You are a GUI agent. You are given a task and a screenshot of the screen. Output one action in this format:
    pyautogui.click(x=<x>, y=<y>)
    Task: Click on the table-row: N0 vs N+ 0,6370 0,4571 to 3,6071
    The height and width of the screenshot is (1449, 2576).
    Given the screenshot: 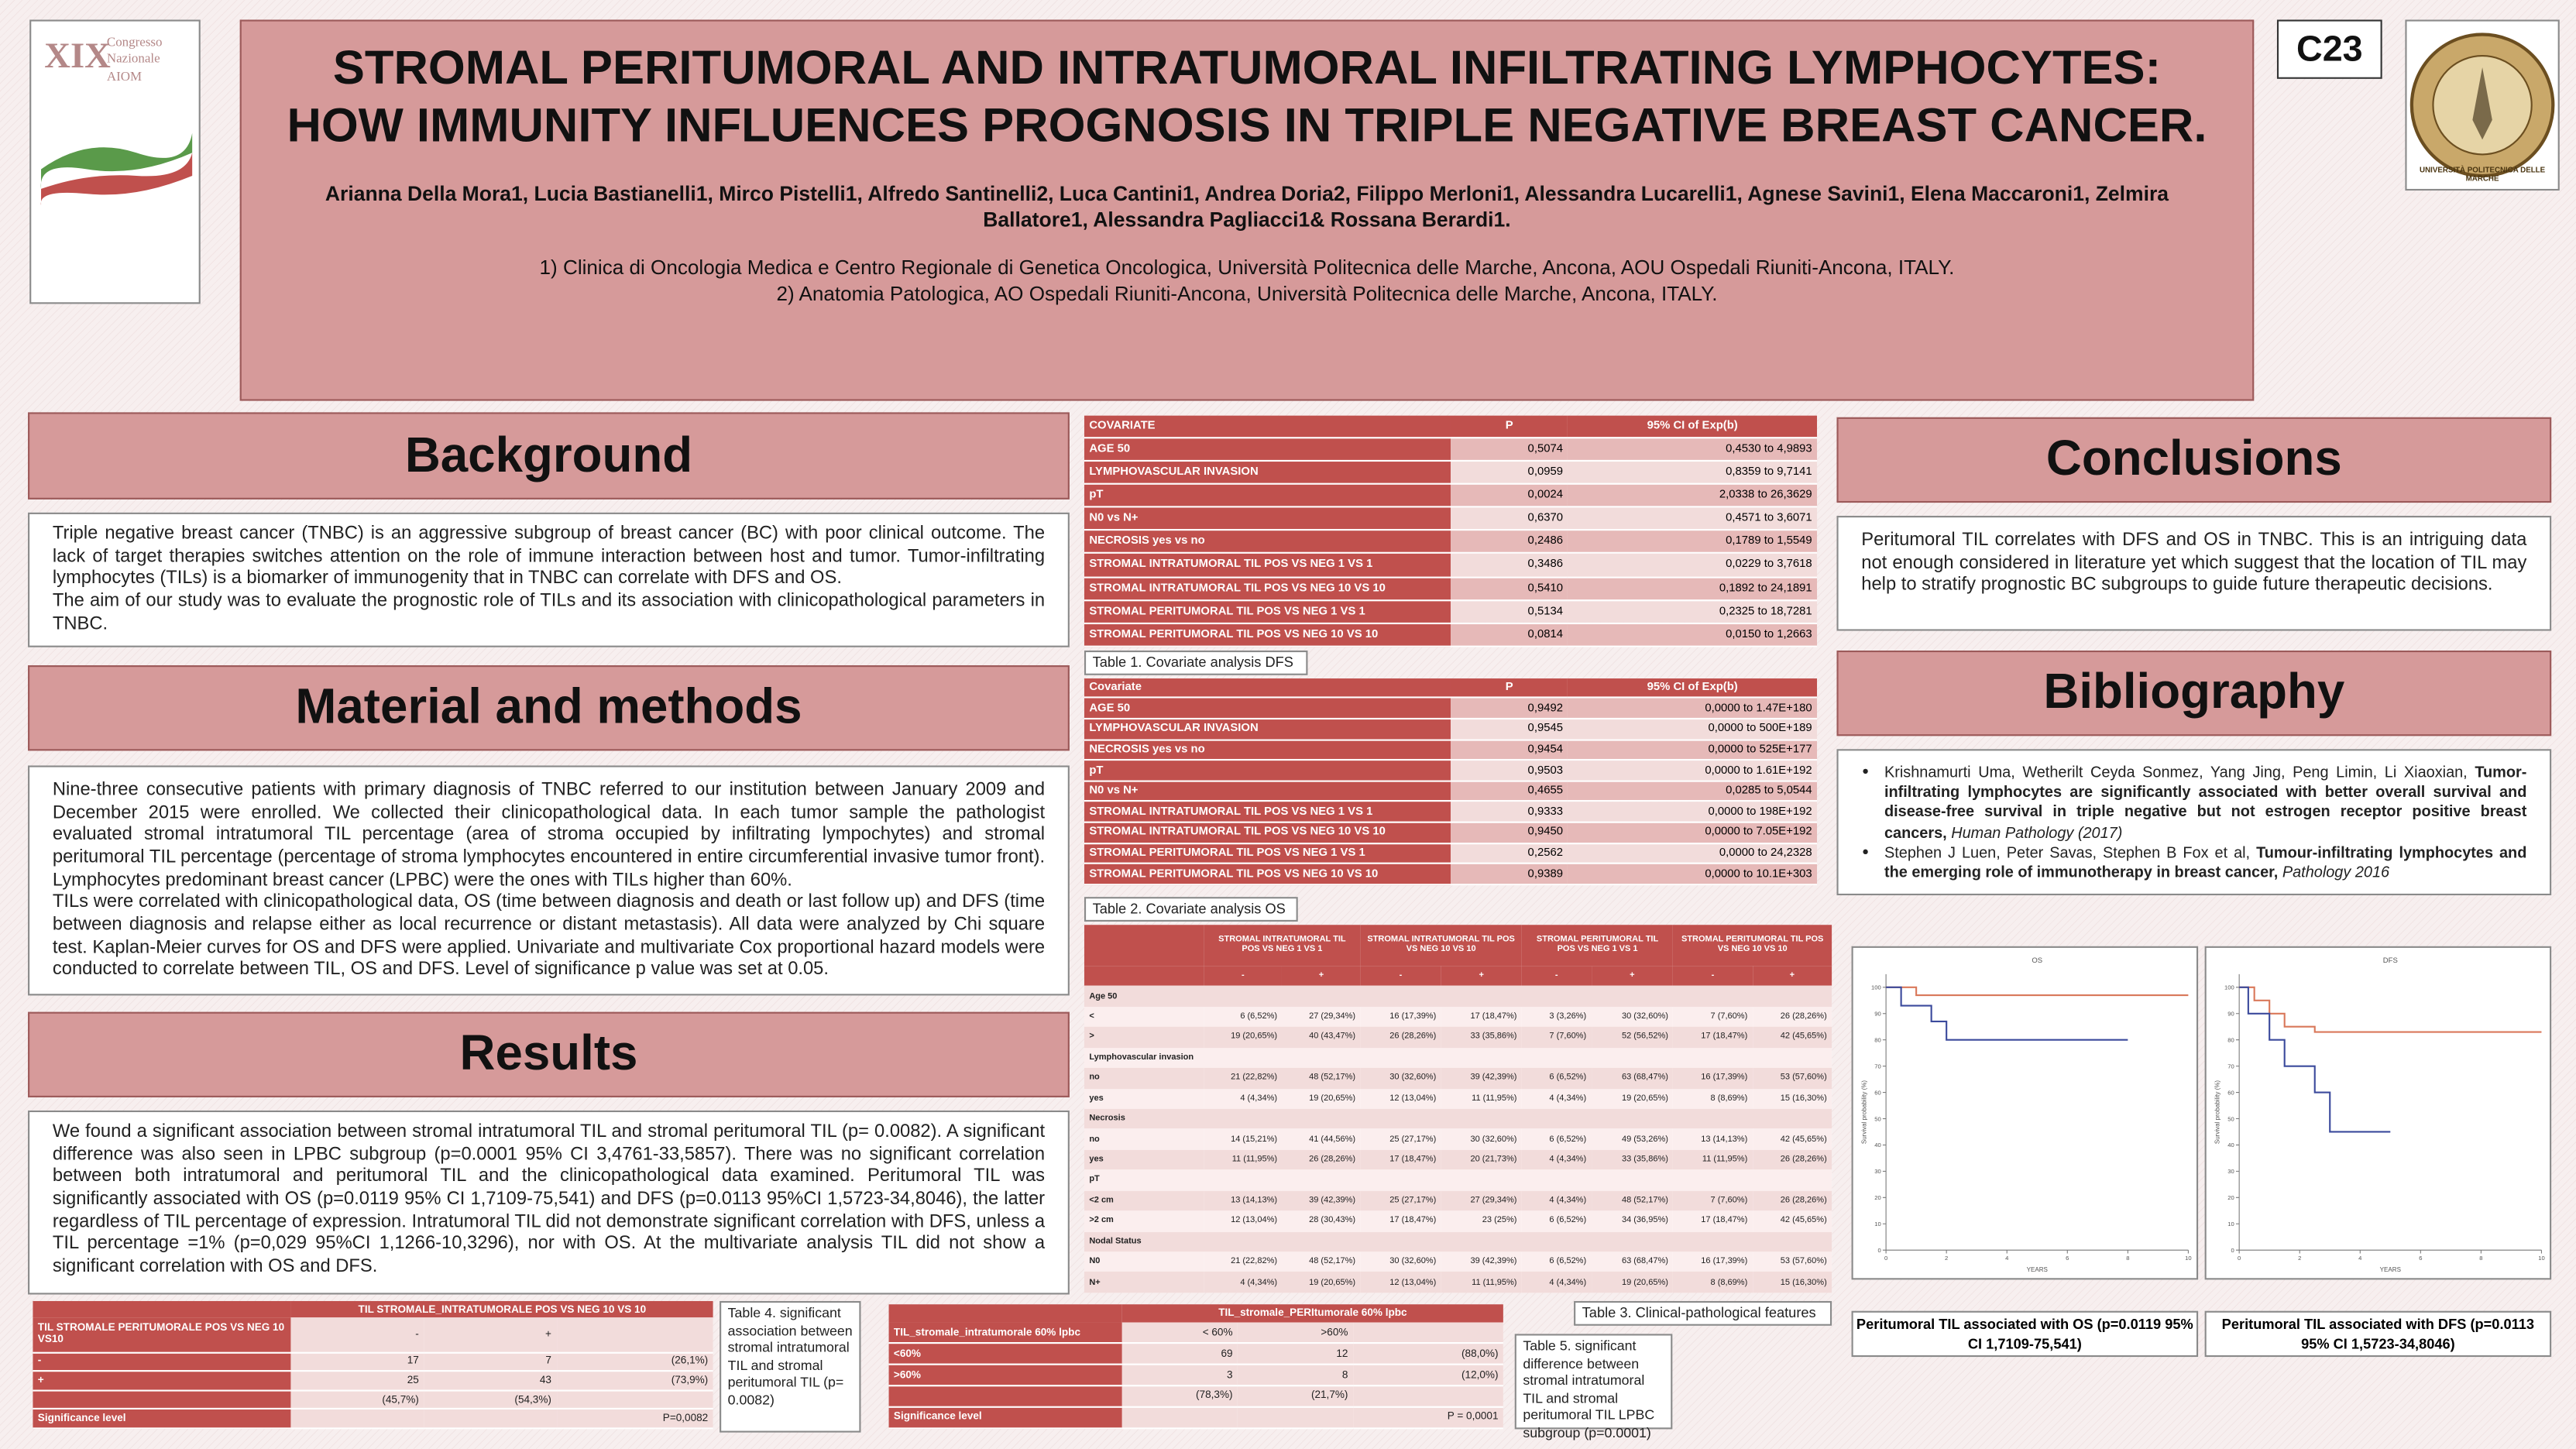 What is the action you would take?
    pyautogui.click(x=1451, y=518)
    